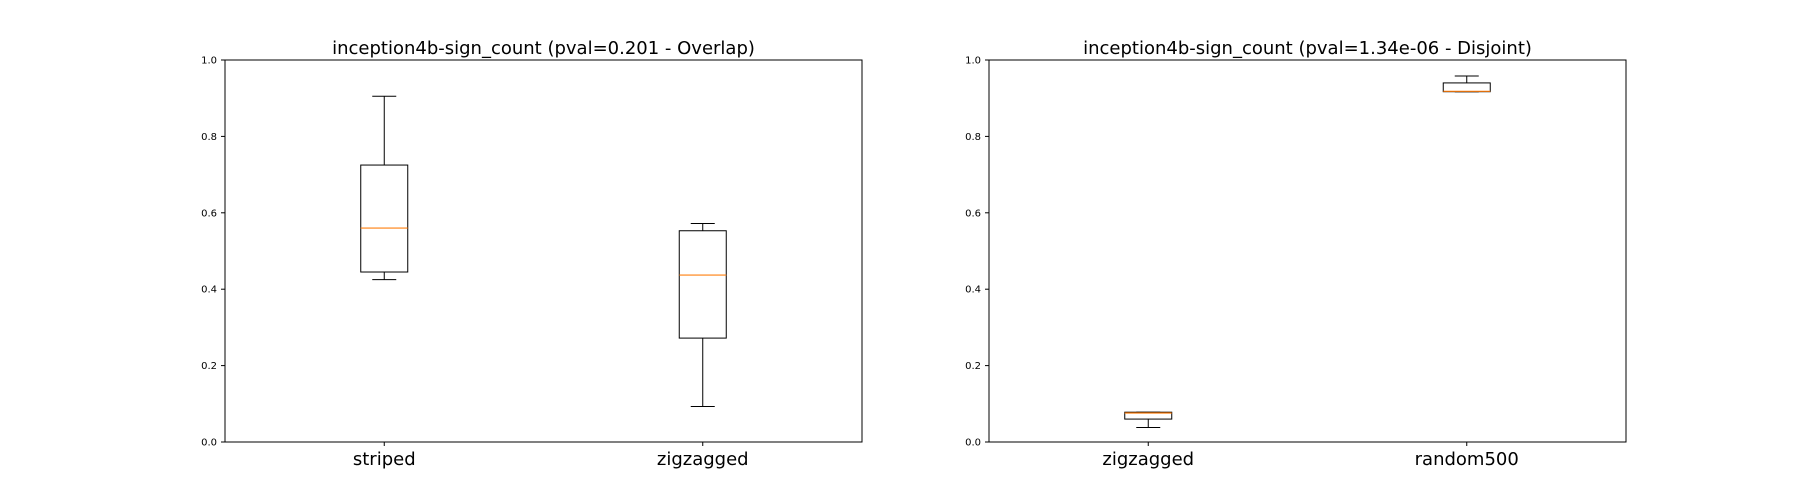 This screenshot has height=504, width=1800. I want to click on box-striped, so click(384, 188).